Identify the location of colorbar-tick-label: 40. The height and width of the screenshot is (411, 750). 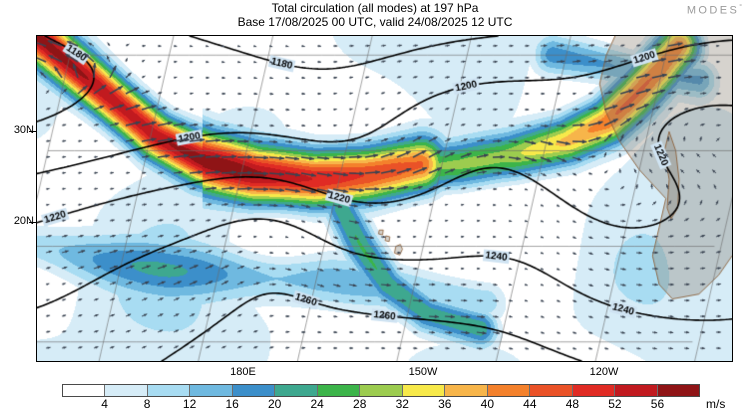
(487, 404).